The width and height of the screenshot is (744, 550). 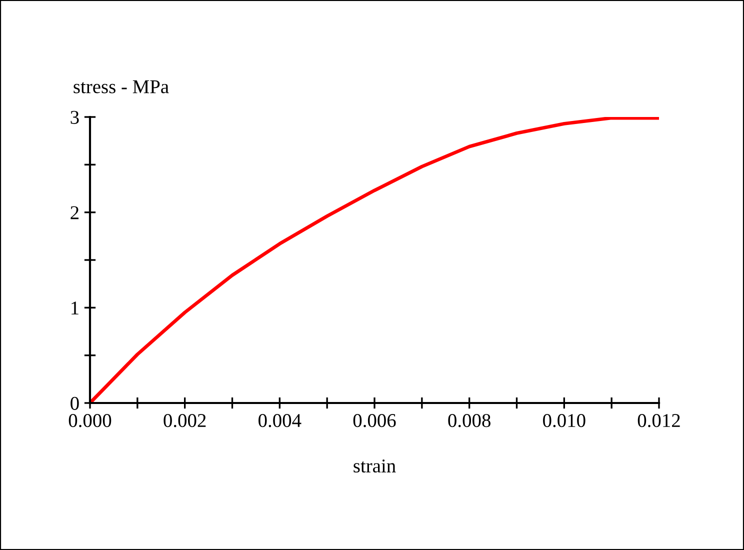 What do you see at coordinates (90, 421) in the screenshot?
I see `x-tick-label: 0.000` at bounding box center [90, 421].